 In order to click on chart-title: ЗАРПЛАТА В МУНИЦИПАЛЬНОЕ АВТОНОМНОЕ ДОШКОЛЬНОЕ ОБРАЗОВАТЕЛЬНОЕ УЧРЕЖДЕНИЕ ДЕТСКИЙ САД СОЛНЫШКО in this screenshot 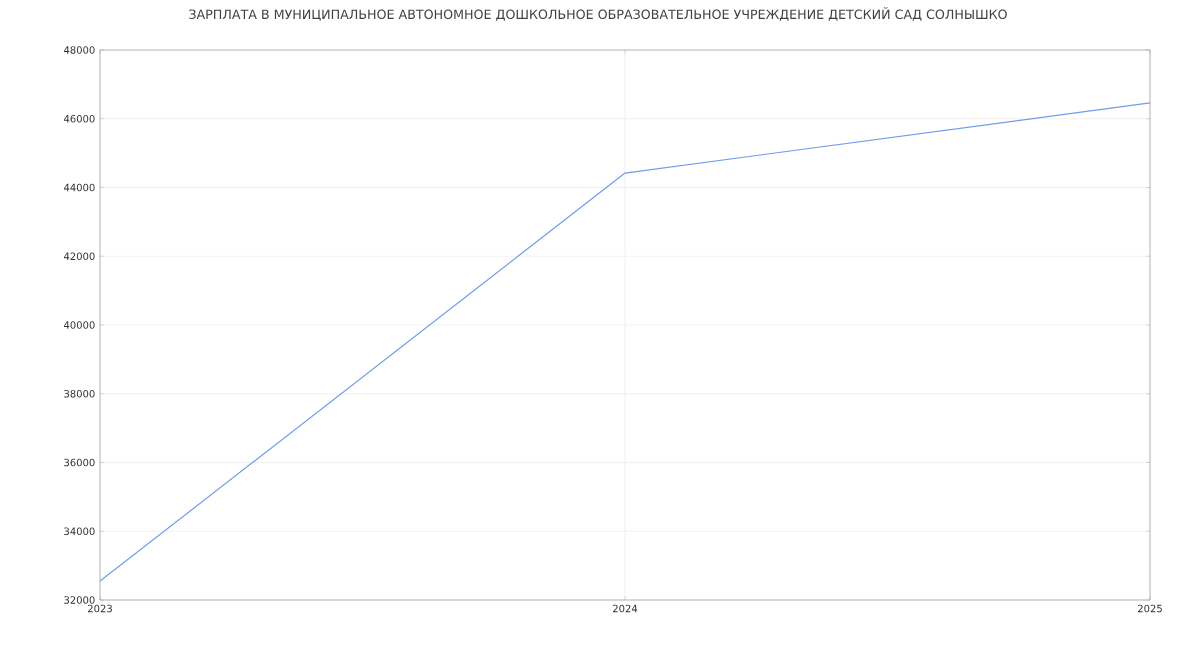, I will do `click(598, 14)`.